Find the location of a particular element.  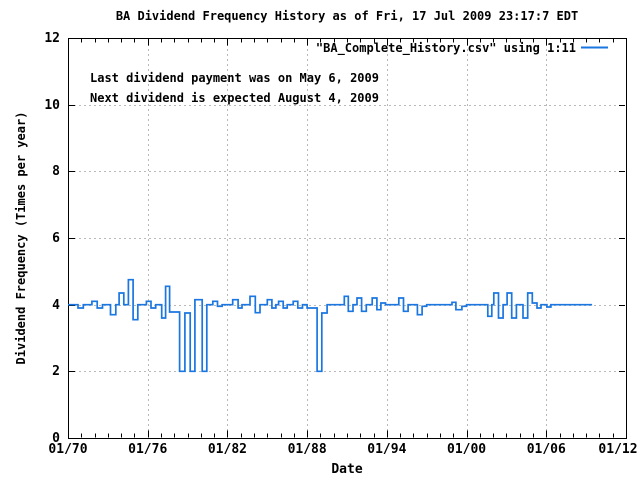

y-tick-label-12: 12 is located at coordinates (52, 38).